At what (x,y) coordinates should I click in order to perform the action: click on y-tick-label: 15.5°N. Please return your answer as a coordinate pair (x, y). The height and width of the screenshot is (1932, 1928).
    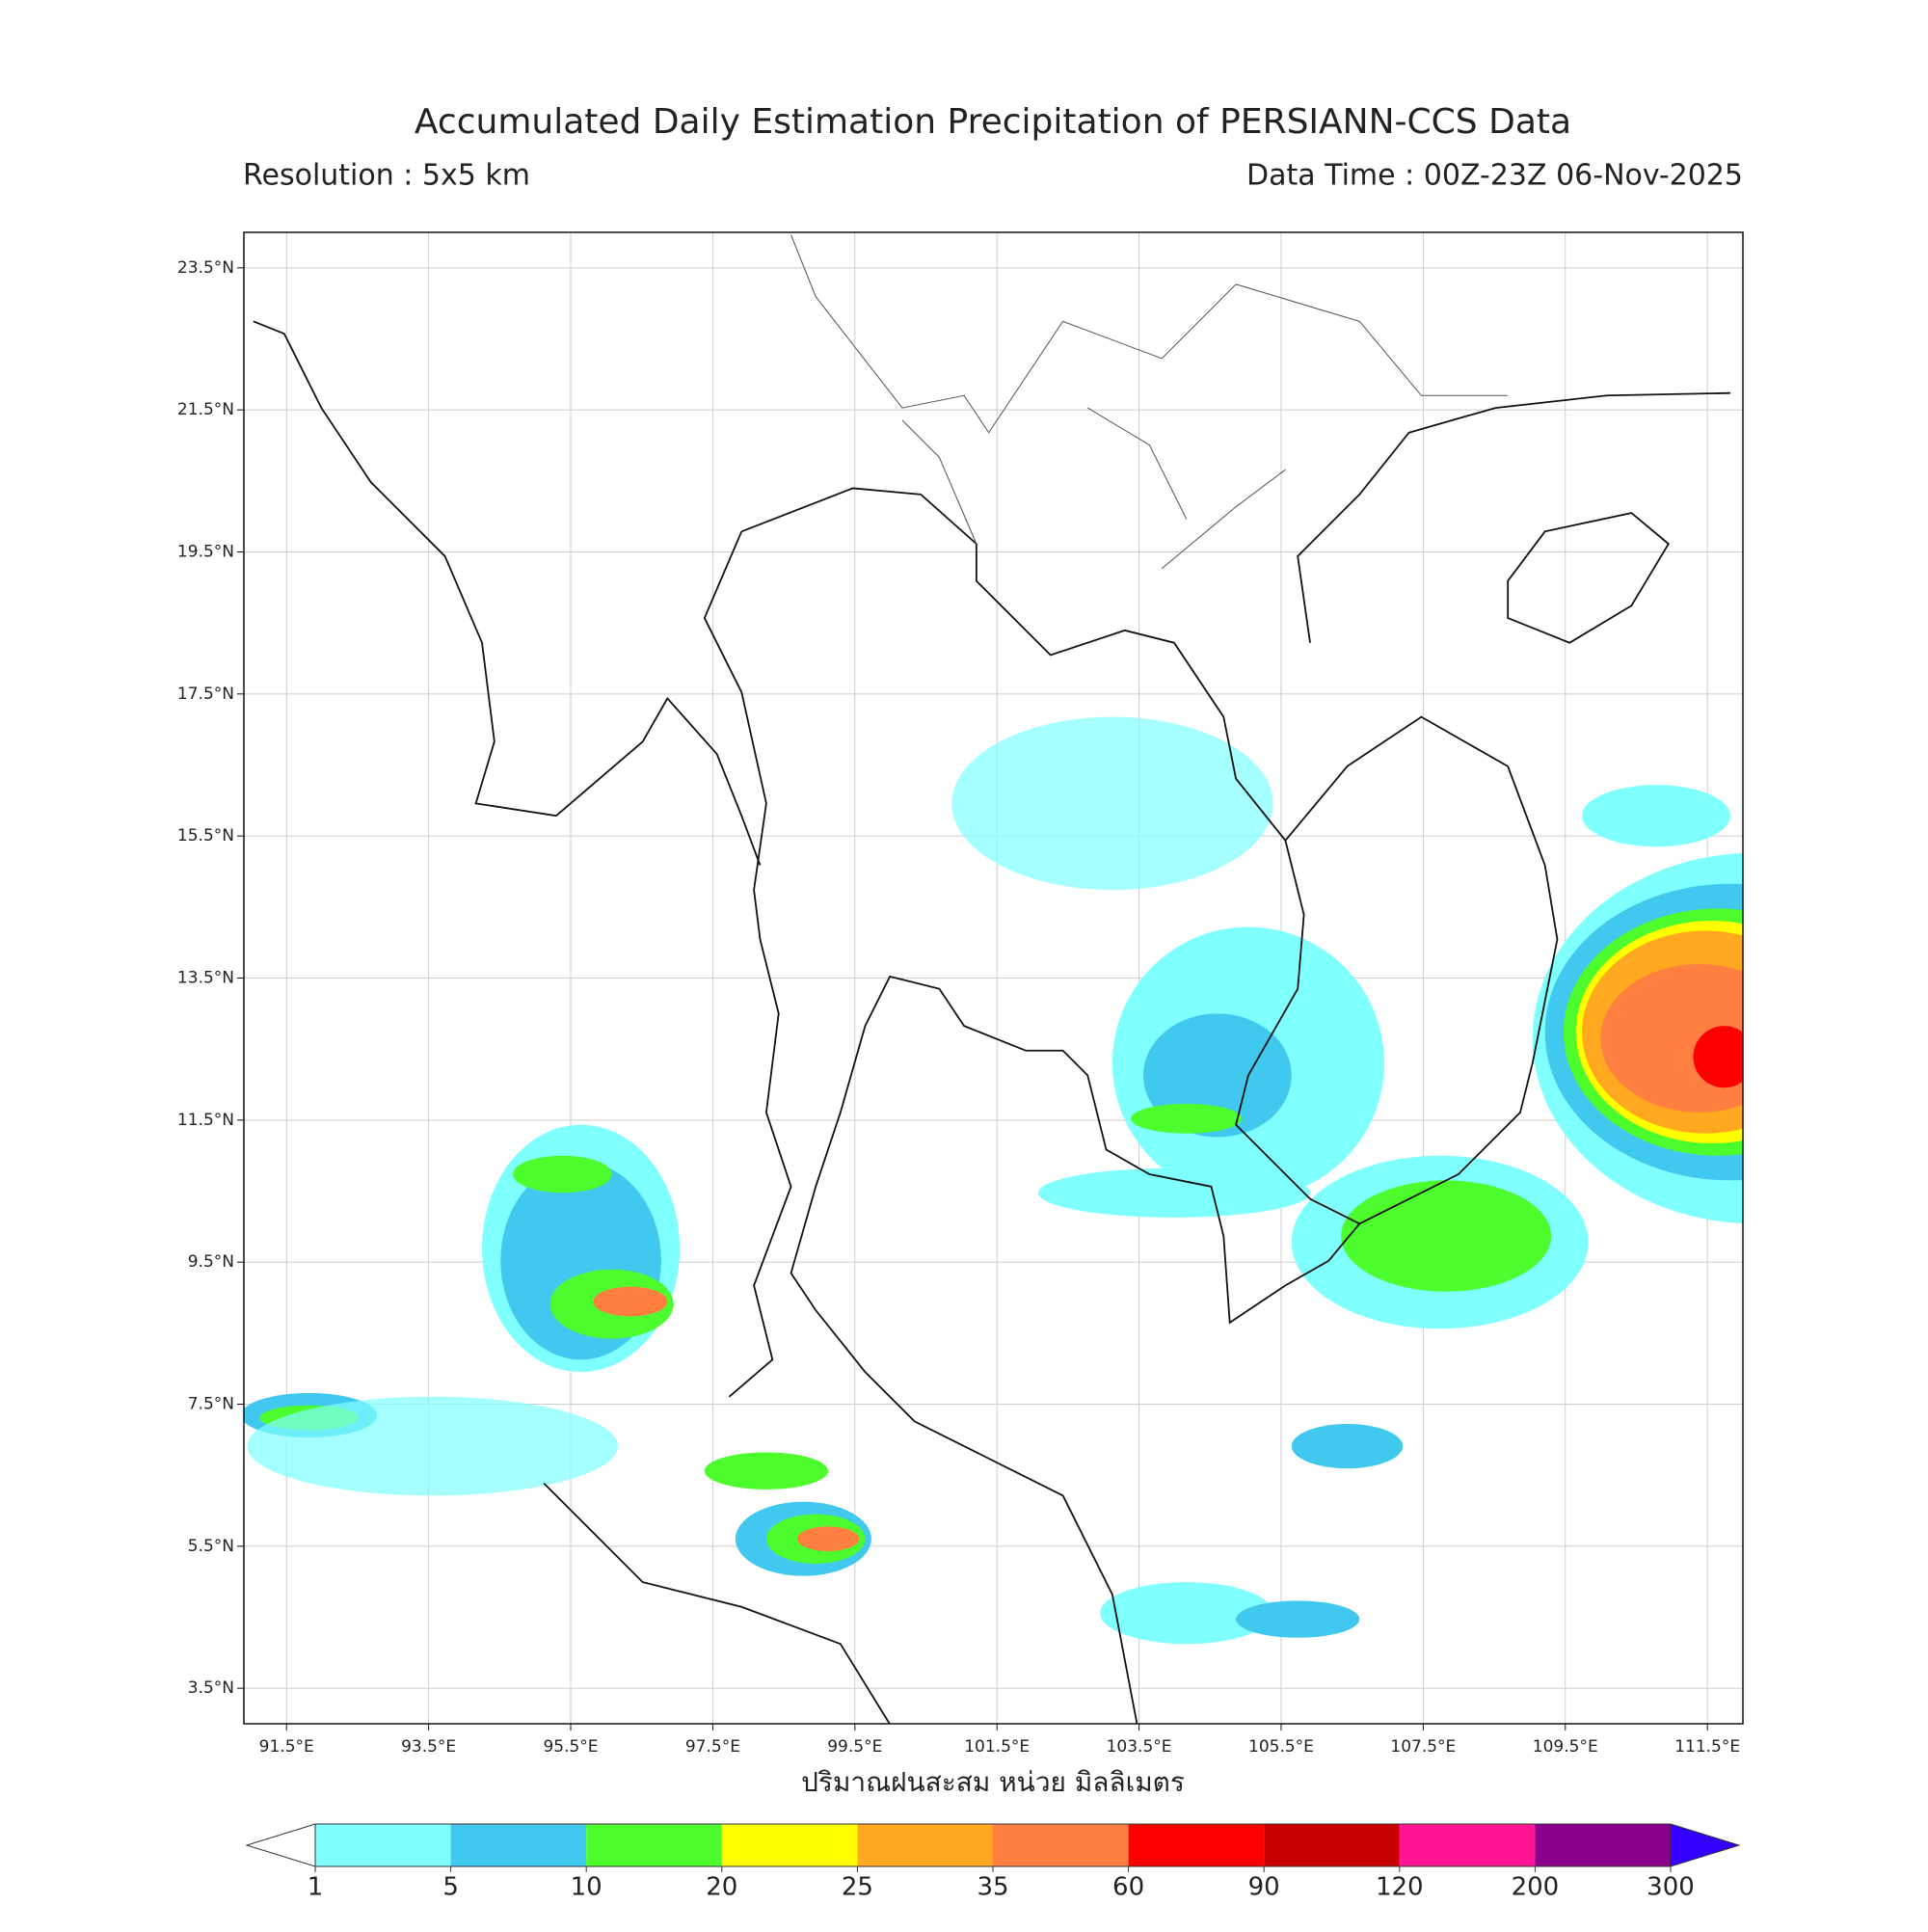
    Looking at the image, I should click on (205, 835).